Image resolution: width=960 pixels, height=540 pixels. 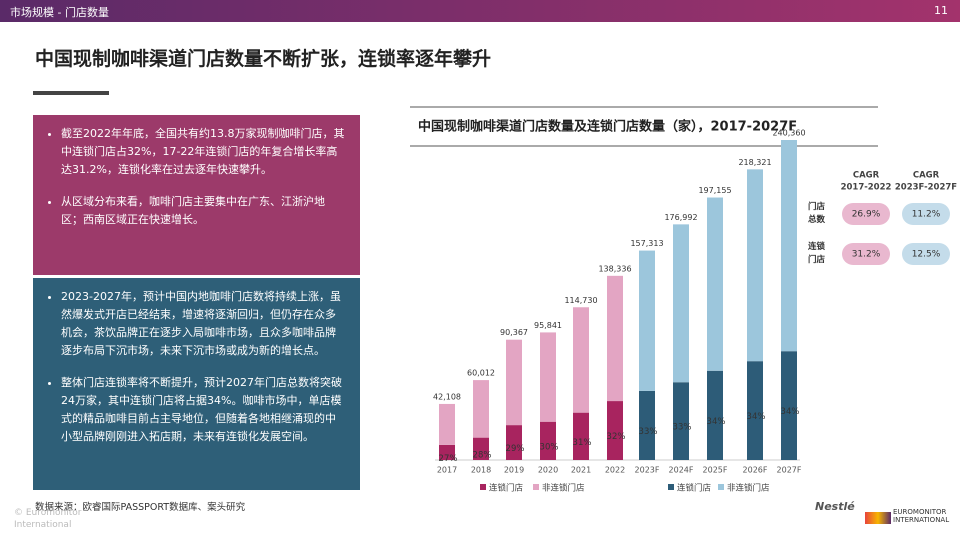 What do you see at coordinates (448, 459) in the screenshot?
I see `share-label: 27%` at bounding box center [448, 459].